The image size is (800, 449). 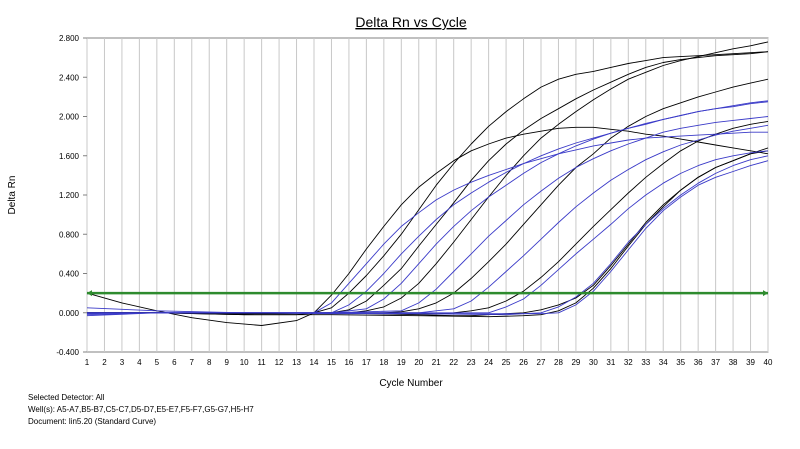 I want to click on x-tick-label: 26, so click(x=523, y=362).